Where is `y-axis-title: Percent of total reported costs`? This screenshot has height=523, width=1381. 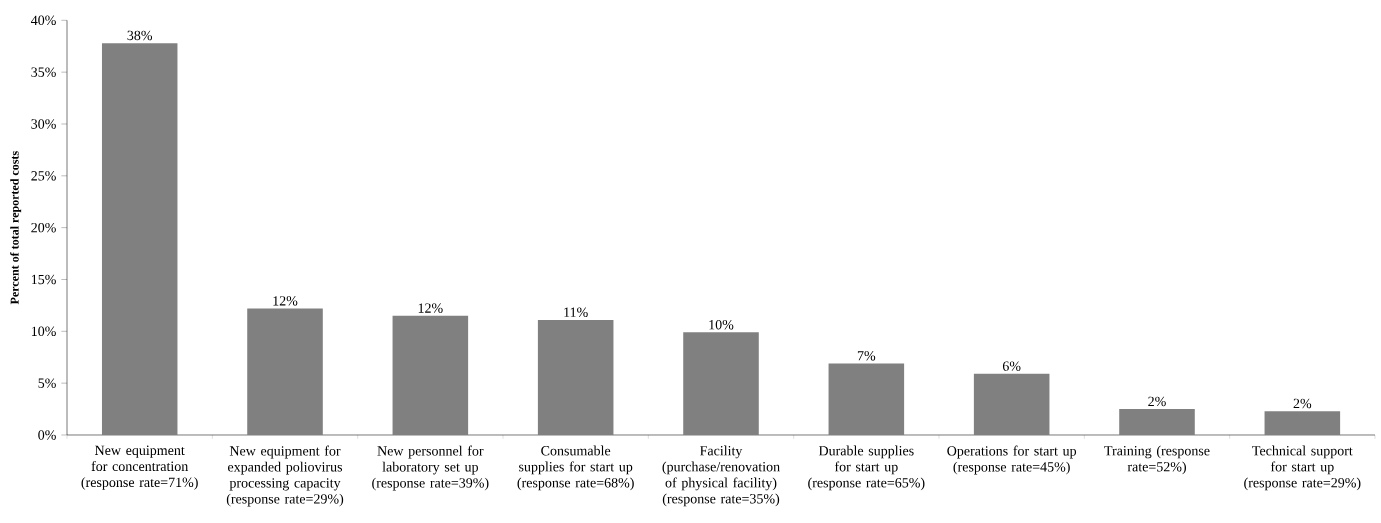
y-axis-title: Percent of total reported costs is located at coordinates (16, 228).